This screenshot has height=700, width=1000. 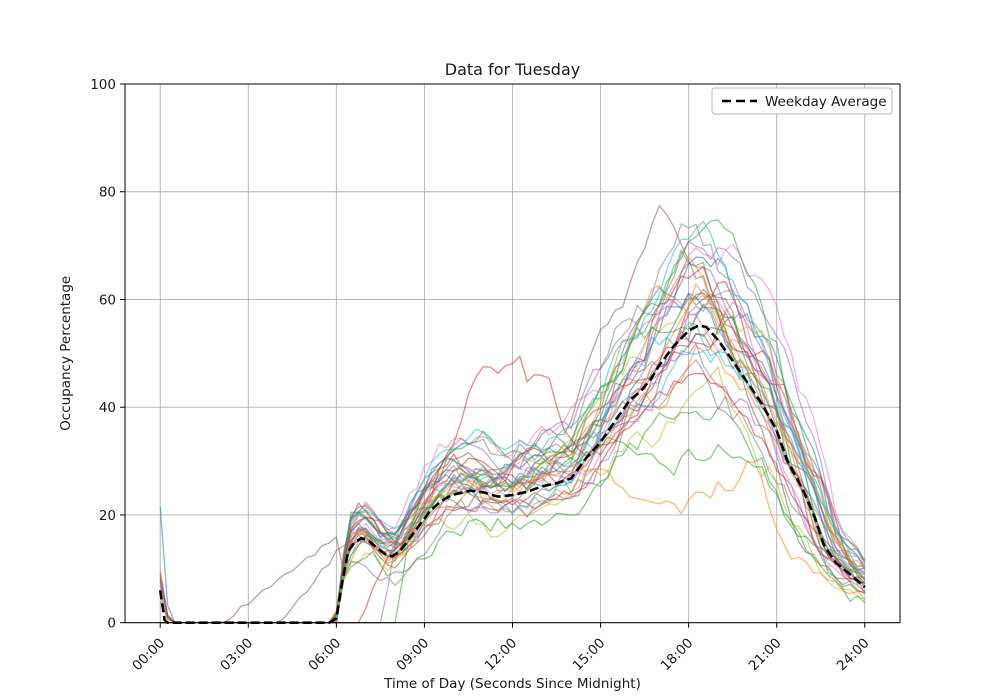 What do you see at coordinates (512, 69) in the screenshot?
I see `chart-title: Data for Tuesday` at bounding box center [512, 69].